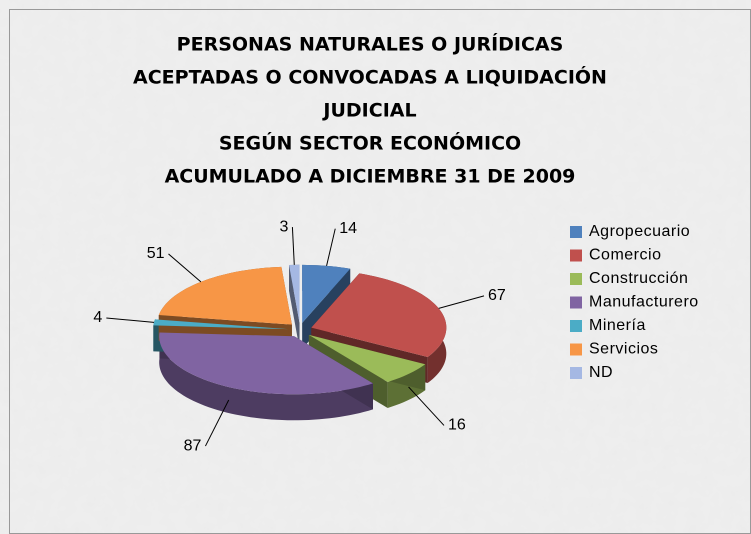 The image size is (751, 534). Describe the element at coordinates (457, 425) in the screenshot. I see `data-label: 16` at that location.